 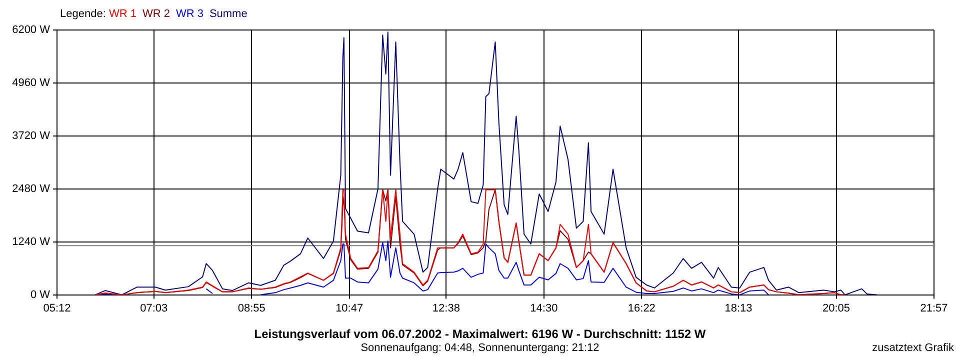 I want to click on x-tick-label: 16:22, so click(x=642, y=308).